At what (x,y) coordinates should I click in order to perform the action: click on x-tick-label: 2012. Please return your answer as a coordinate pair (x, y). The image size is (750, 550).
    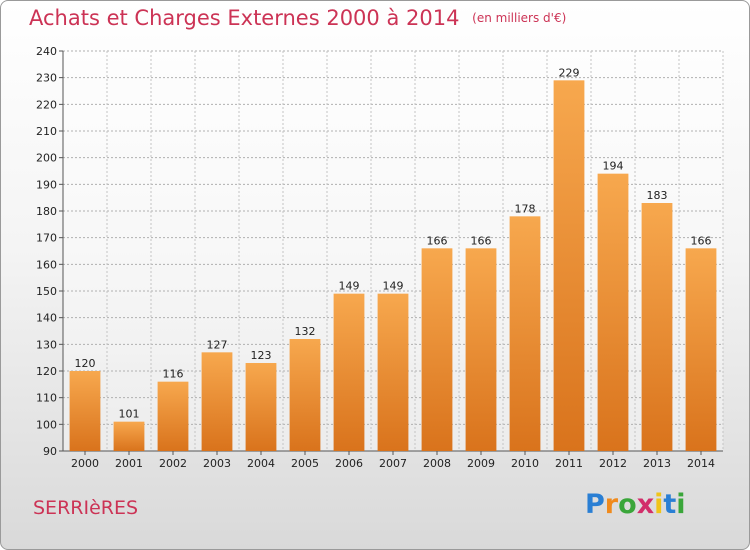
    Looking at the image, I should click on (613, 463).